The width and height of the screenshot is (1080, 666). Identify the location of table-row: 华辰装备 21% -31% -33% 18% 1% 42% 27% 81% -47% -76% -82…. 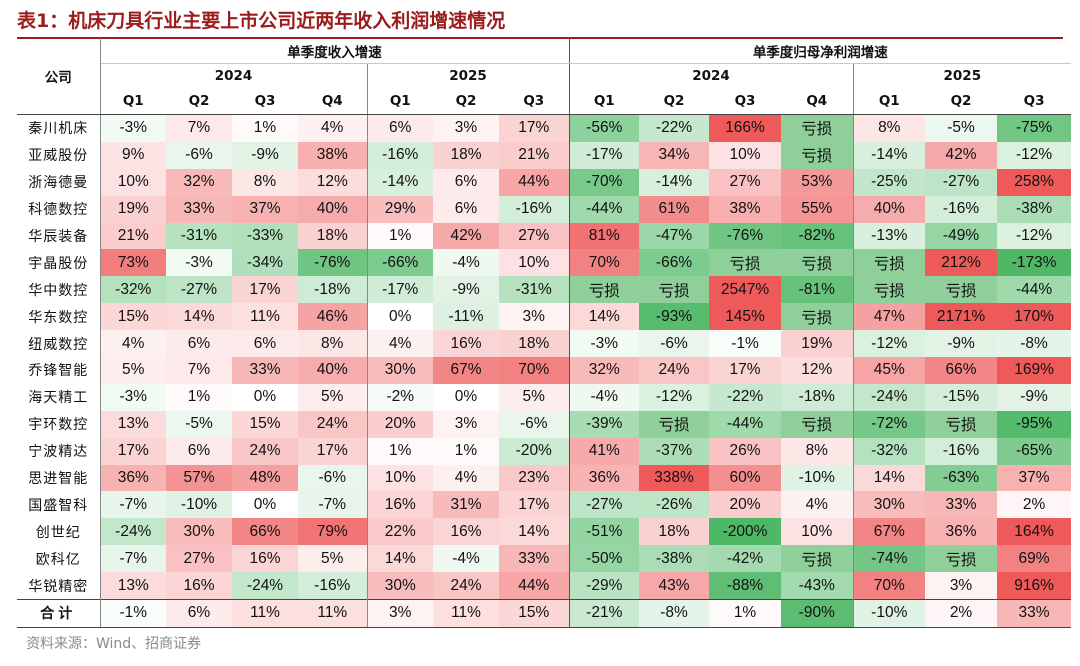
(544, 236).